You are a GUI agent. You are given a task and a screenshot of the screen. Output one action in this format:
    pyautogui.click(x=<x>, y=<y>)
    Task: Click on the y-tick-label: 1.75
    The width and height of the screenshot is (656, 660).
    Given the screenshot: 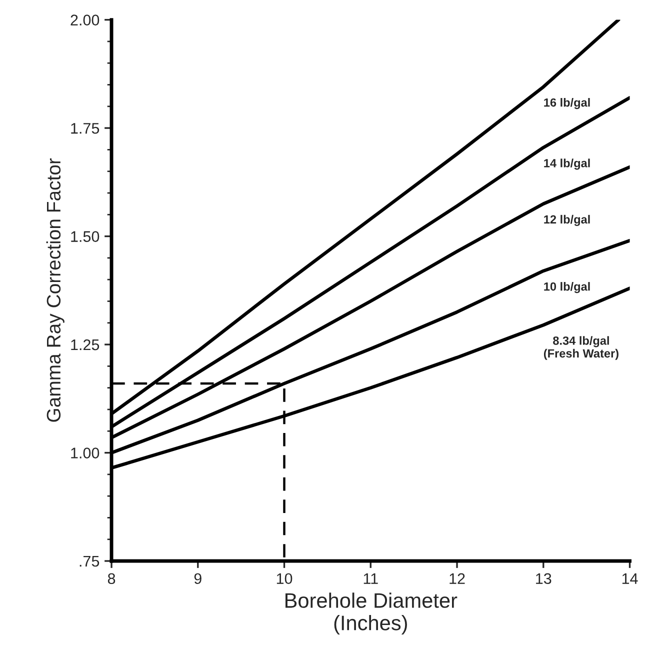 What is the action you would take?
    pyautogui.click(x=85, y=128)
    